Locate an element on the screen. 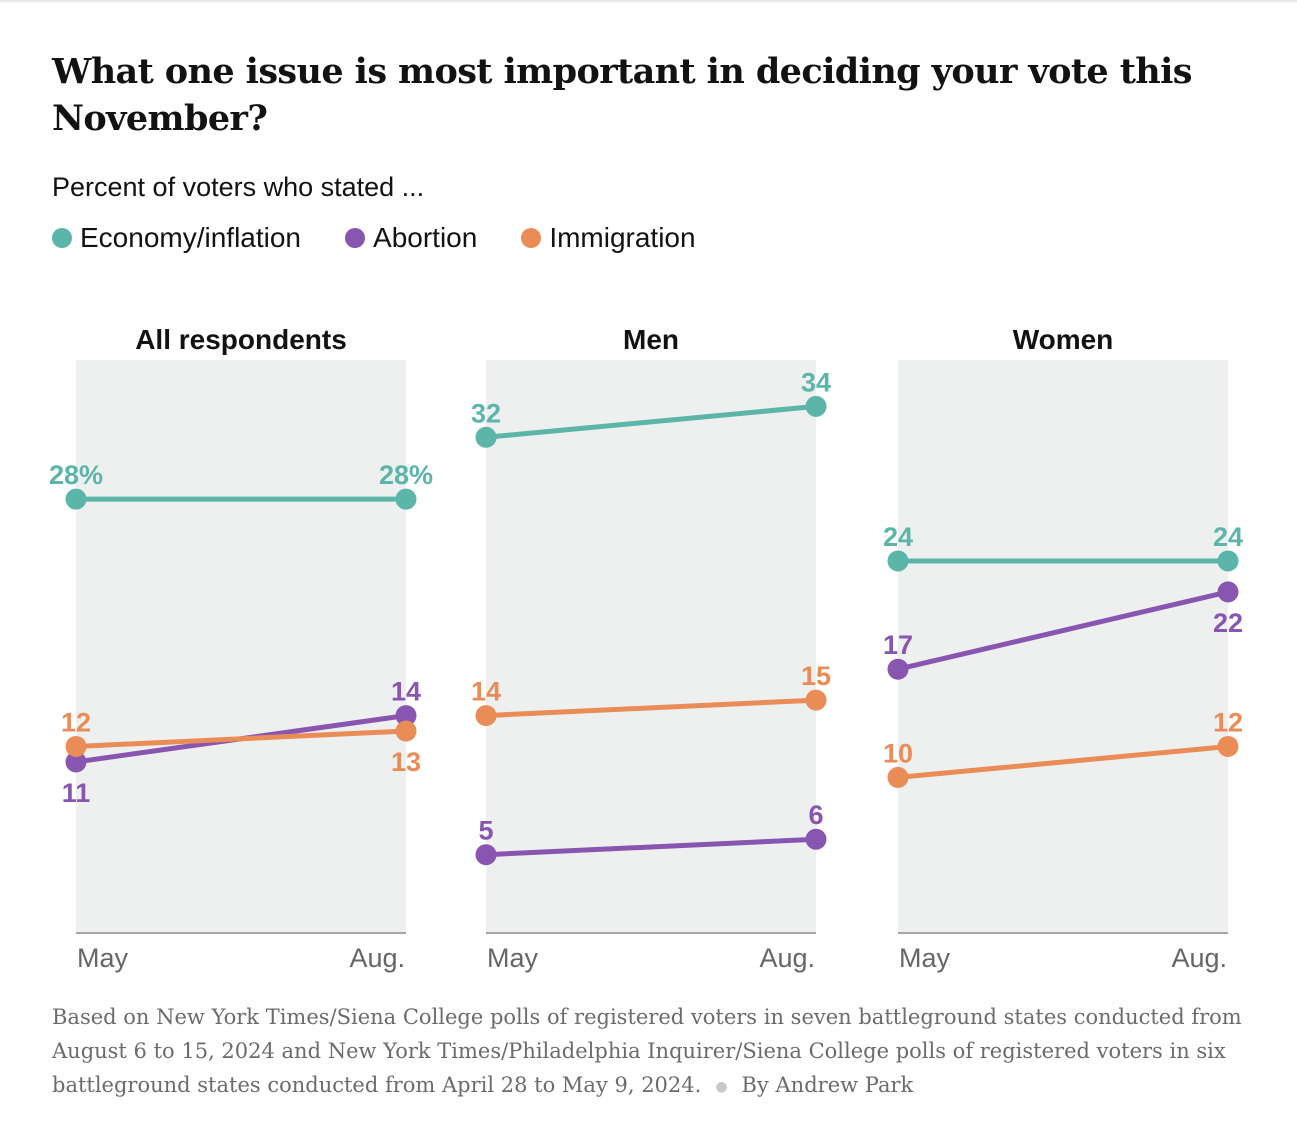  data-label-economy-1-1: 34 is located at coordinates (816, 382).